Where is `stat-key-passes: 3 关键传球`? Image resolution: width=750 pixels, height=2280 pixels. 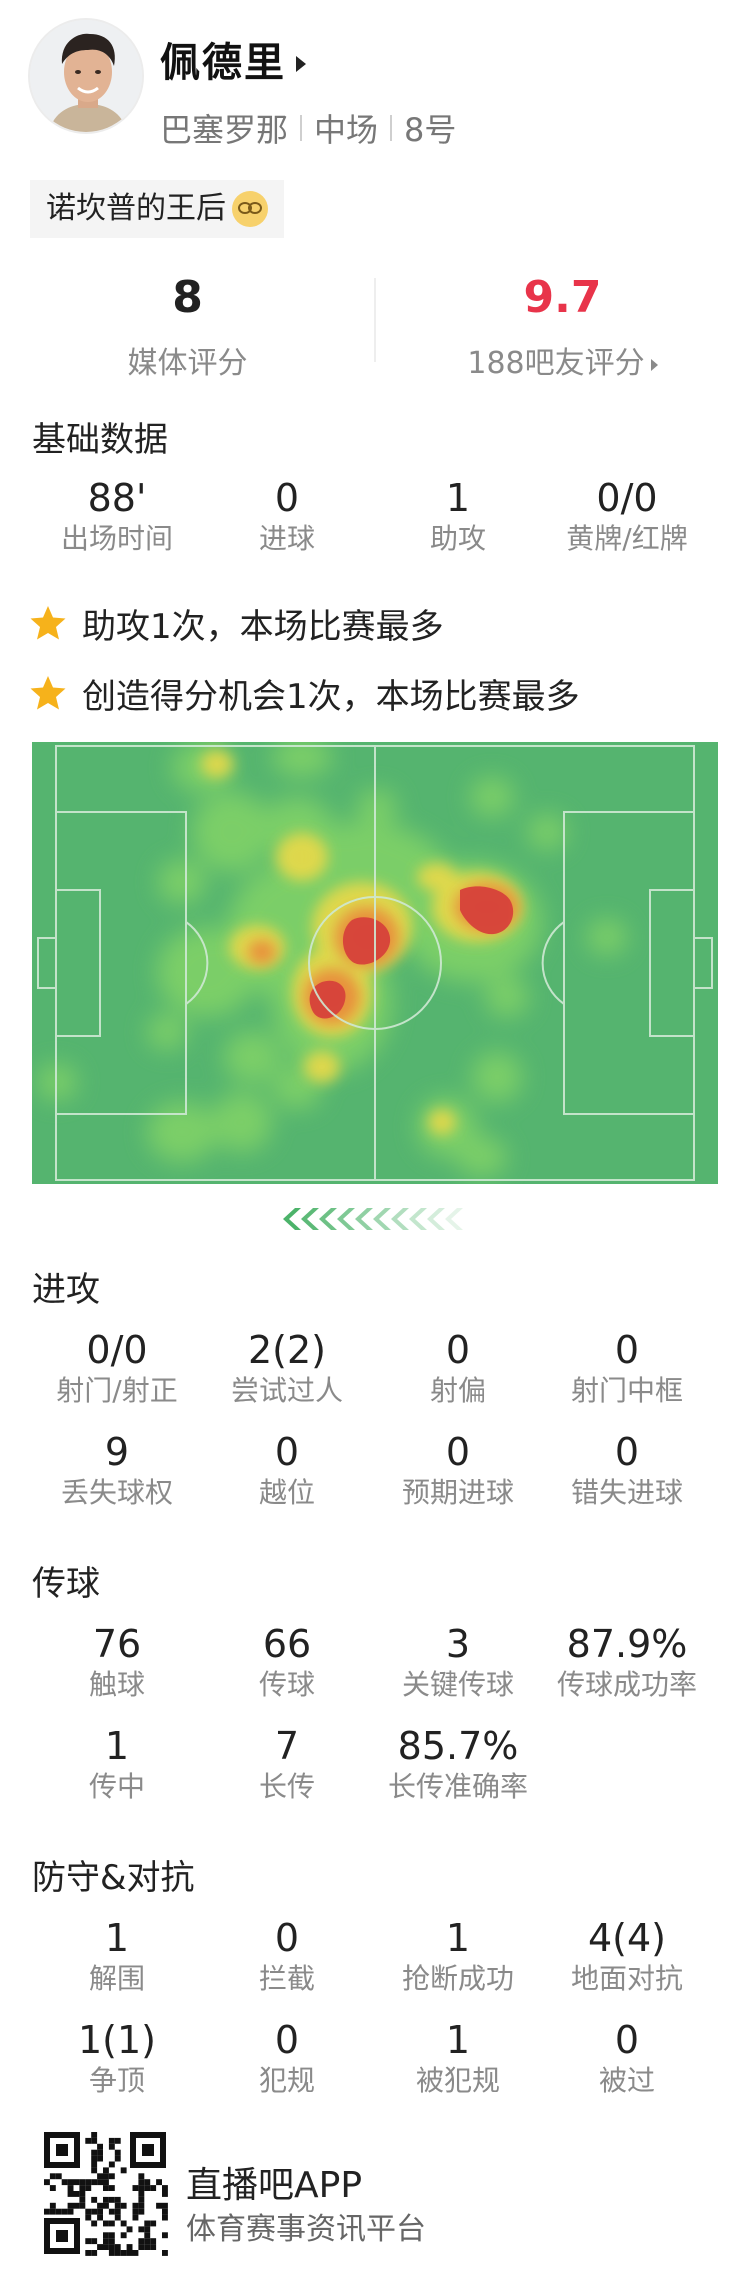
stat-key-passes: 3 关键传球 is located at coordinates (458, 1662).